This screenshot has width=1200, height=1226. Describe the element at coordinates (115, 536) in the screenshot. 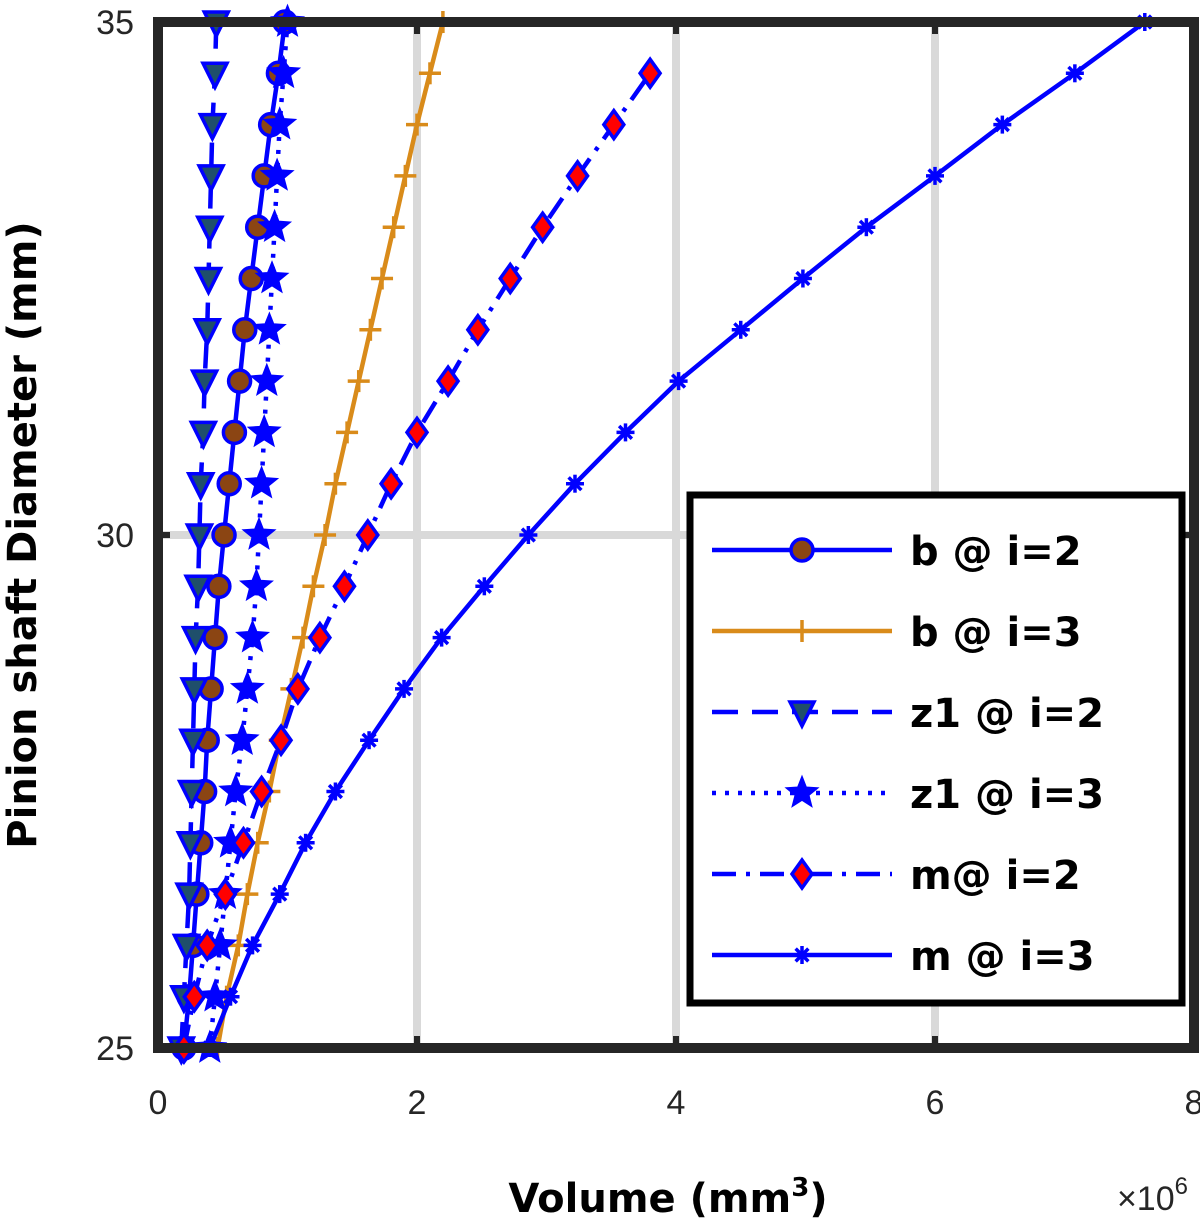

I see `y-tick-label: 30` at that location.